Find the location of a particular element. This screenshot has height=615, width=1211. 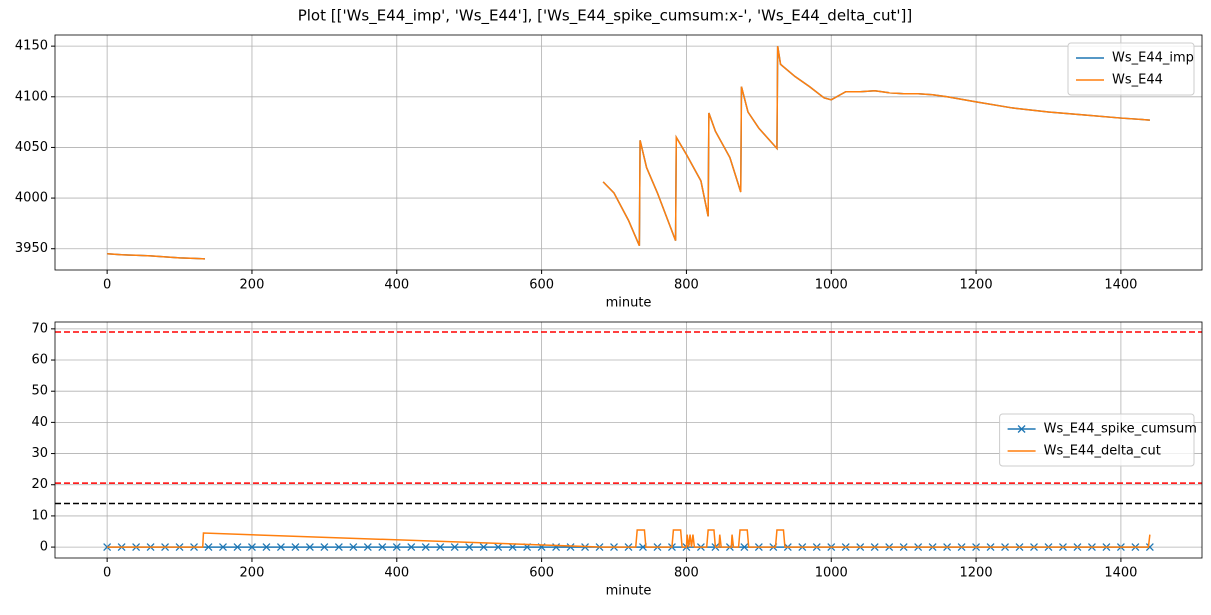

legend-label: Ws_E44 is located at coordinates (1137, 80).